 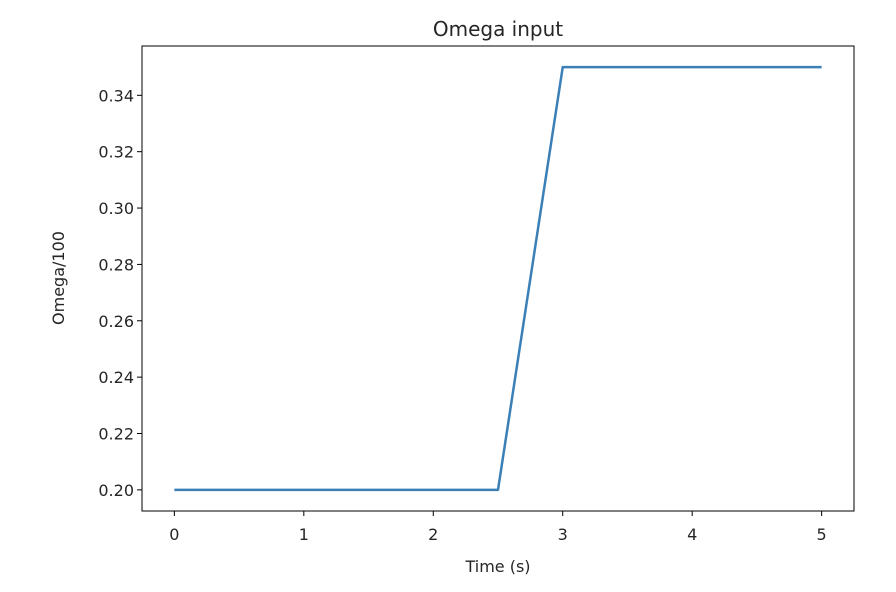 What do you see at coordinates (692, 534) in the screenshot?
I see `x-tick-label: 4` at bounding box center [692, 534].